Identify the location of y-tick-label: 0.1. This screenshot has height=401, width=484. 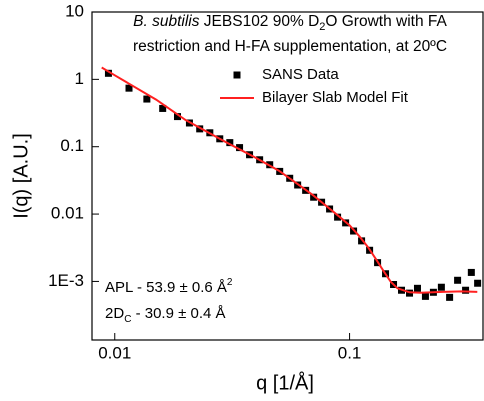
(72, 145).